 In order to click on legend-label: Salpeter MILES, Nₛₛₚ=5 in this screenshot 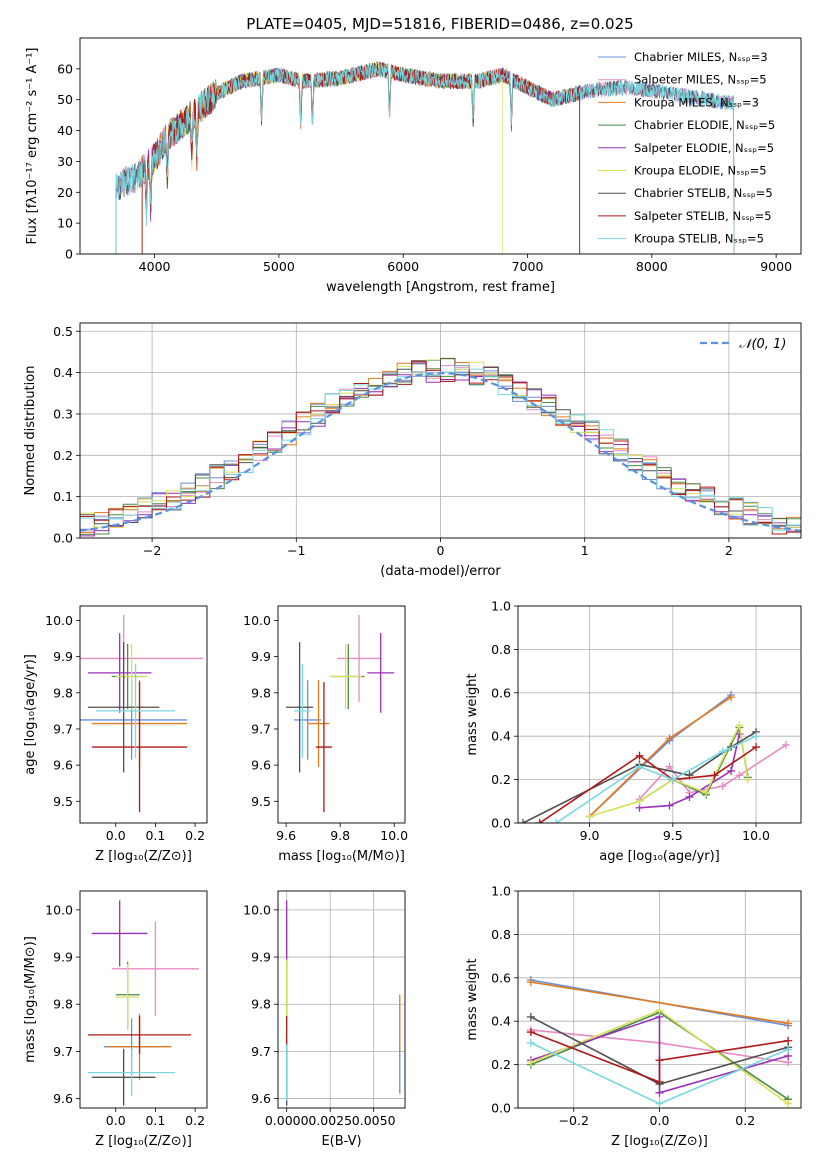, I will do `click(700, 80)`.